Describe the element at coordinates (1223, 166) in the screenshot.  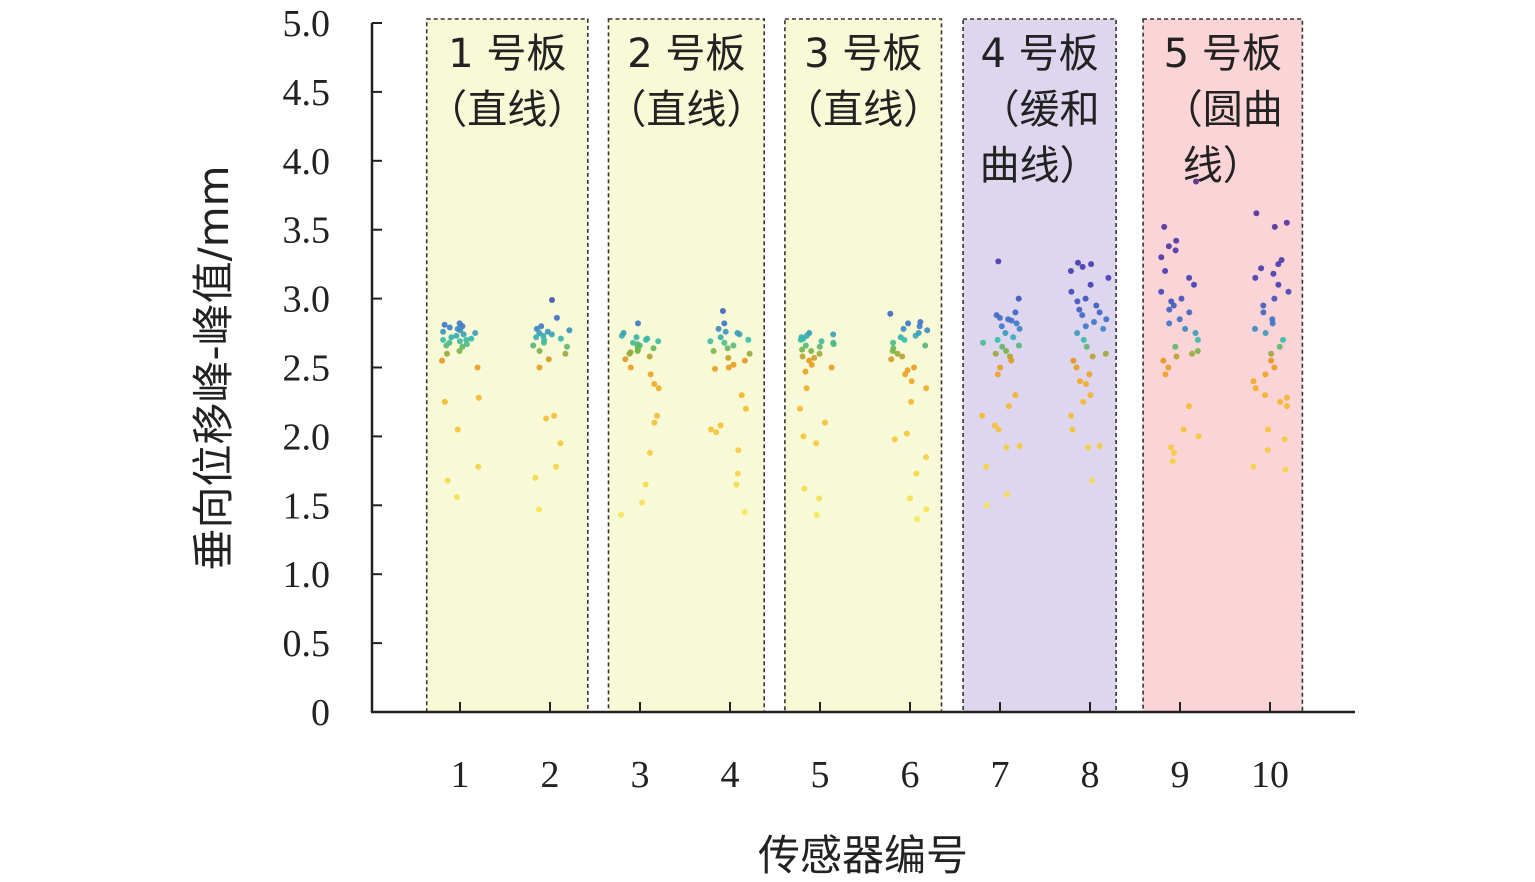
I see `group-label-5-line-3: 线）` at that location.